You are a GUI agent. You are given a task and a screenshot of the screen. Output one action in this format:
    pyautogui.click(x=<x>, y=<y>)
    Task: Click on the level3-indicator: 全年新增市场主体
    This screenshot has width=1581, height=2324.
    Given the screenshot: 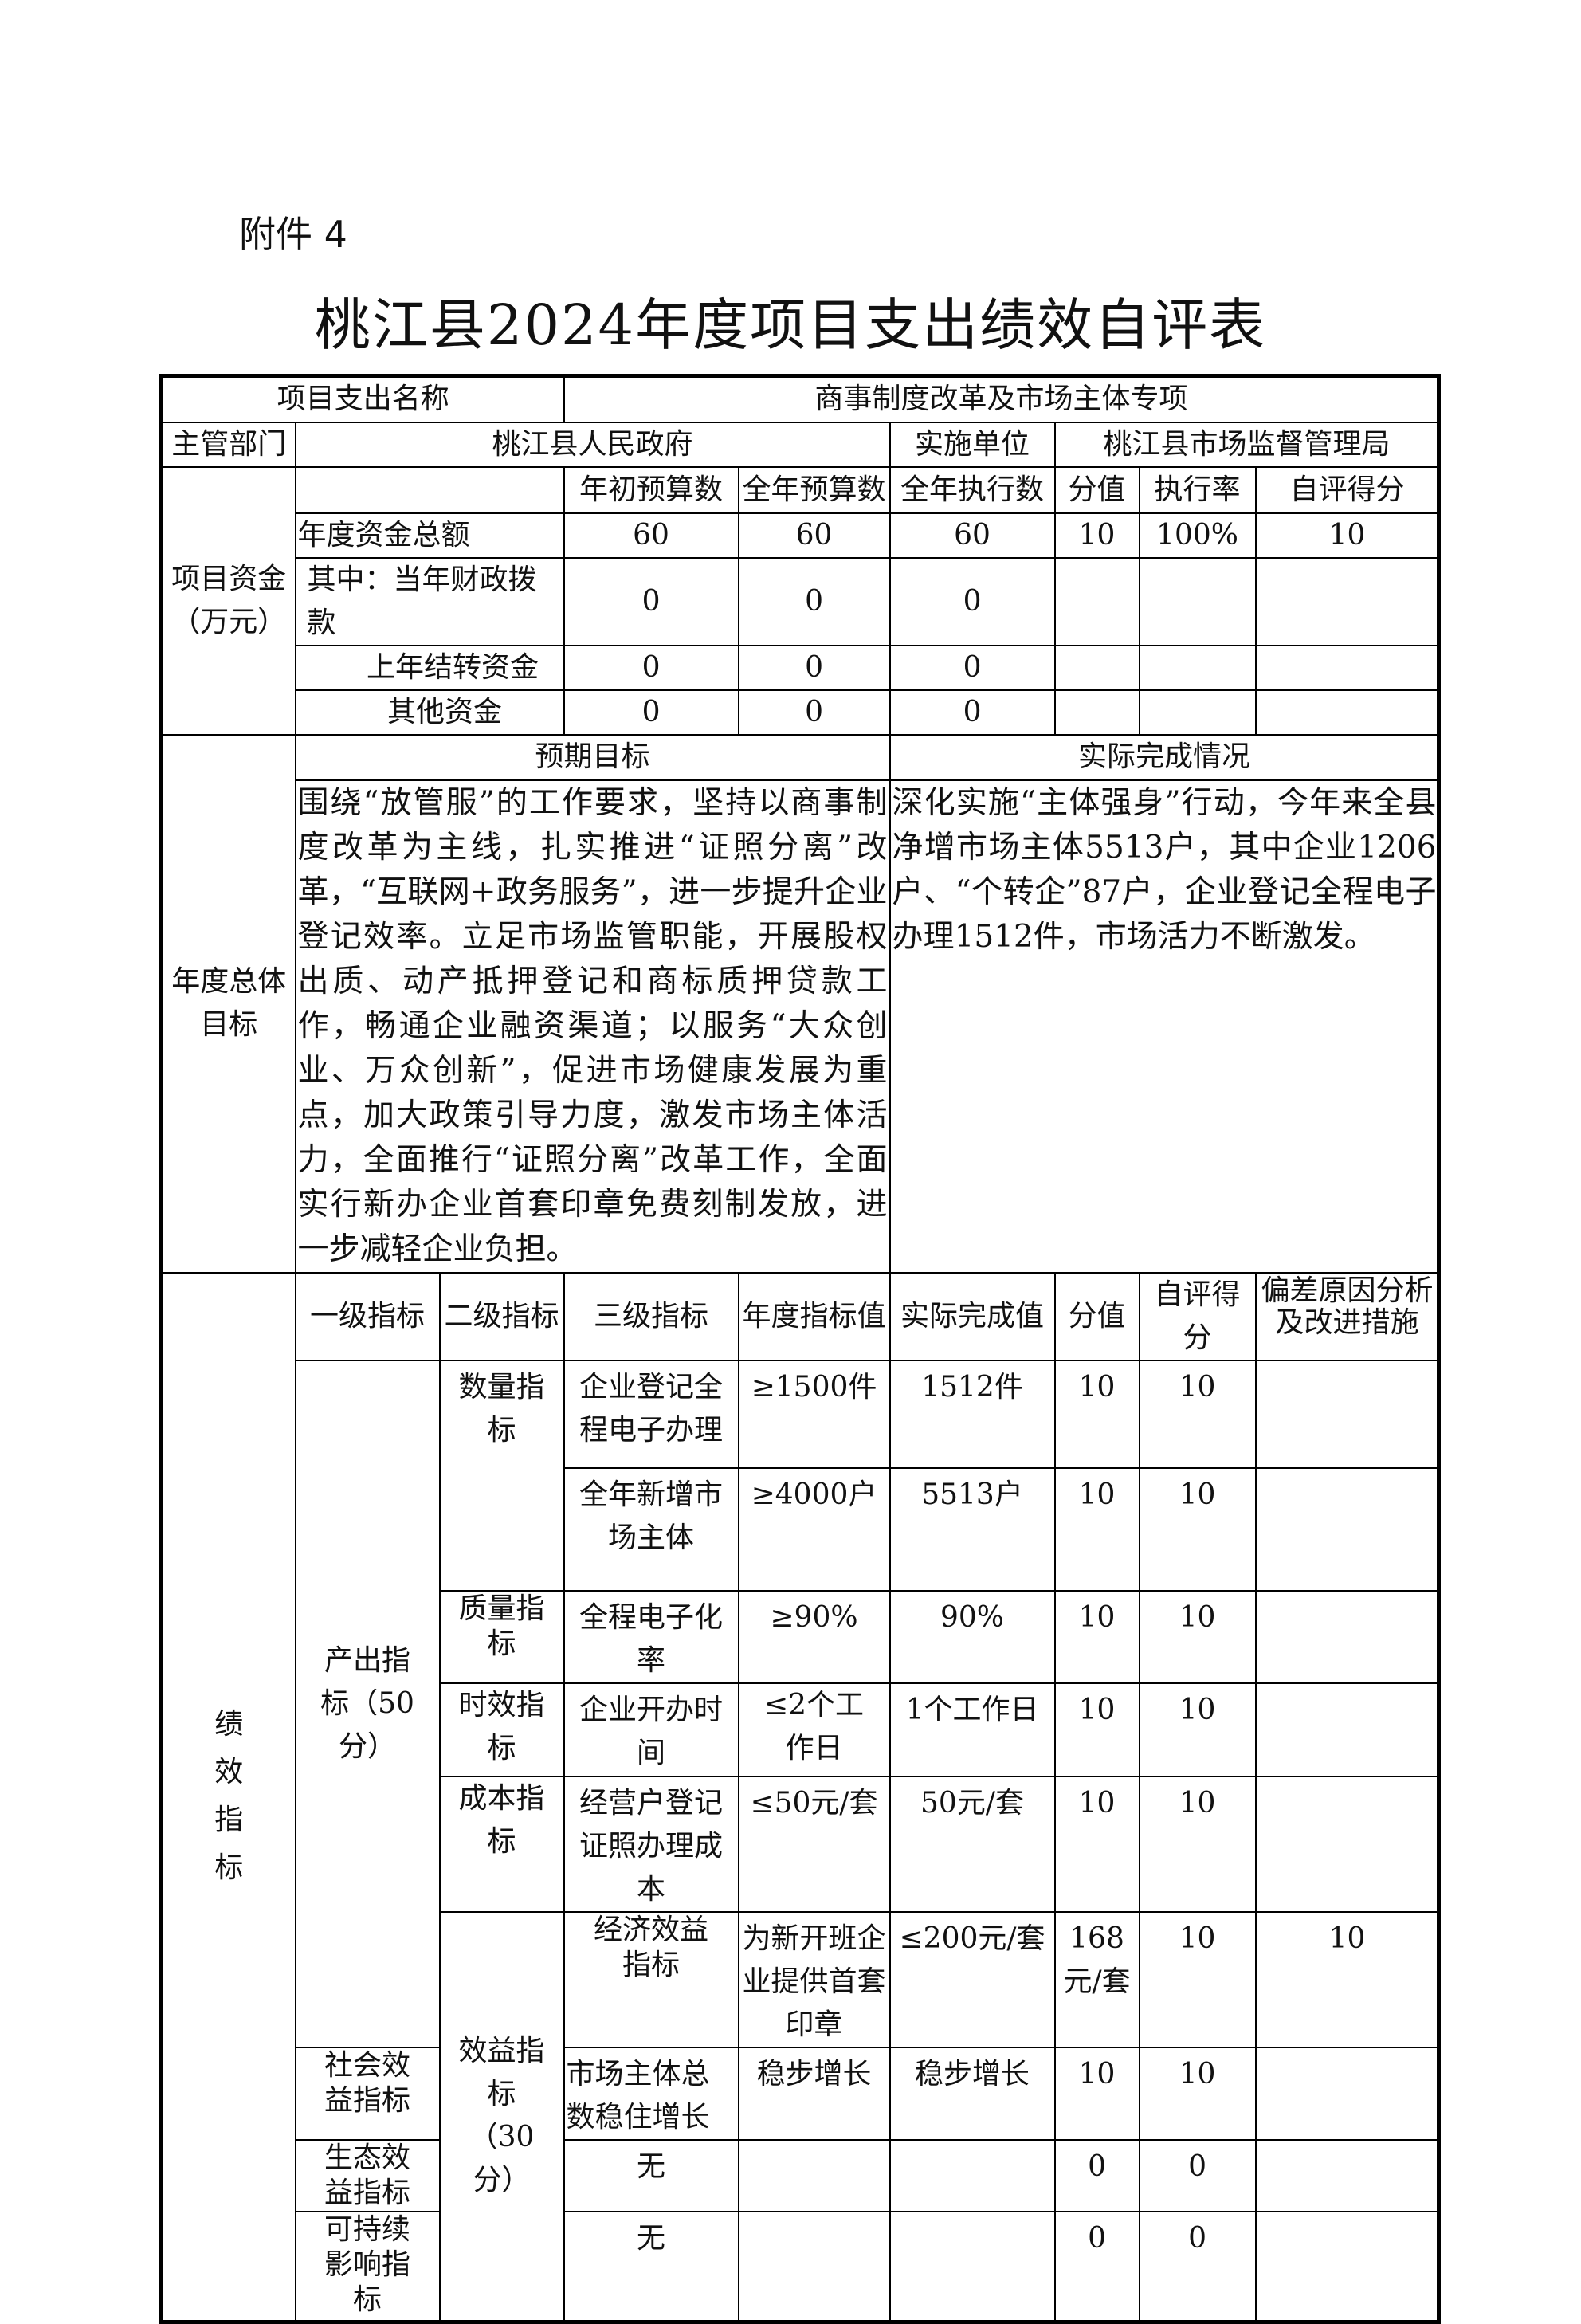 What is the action you would take?
    pyautogui.click(x=651, y=1529)
    